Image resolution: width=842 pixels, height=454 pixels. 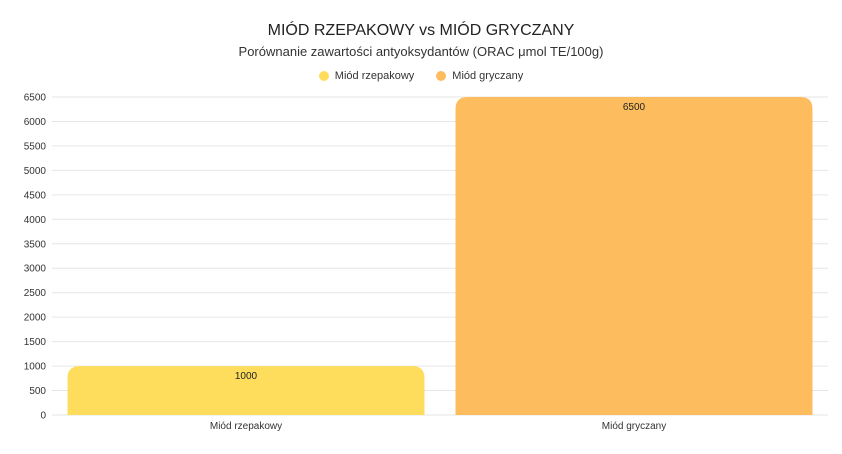 I want to click on legend-item-gryczany: Miód gryczany, so click(x=479, y=76).